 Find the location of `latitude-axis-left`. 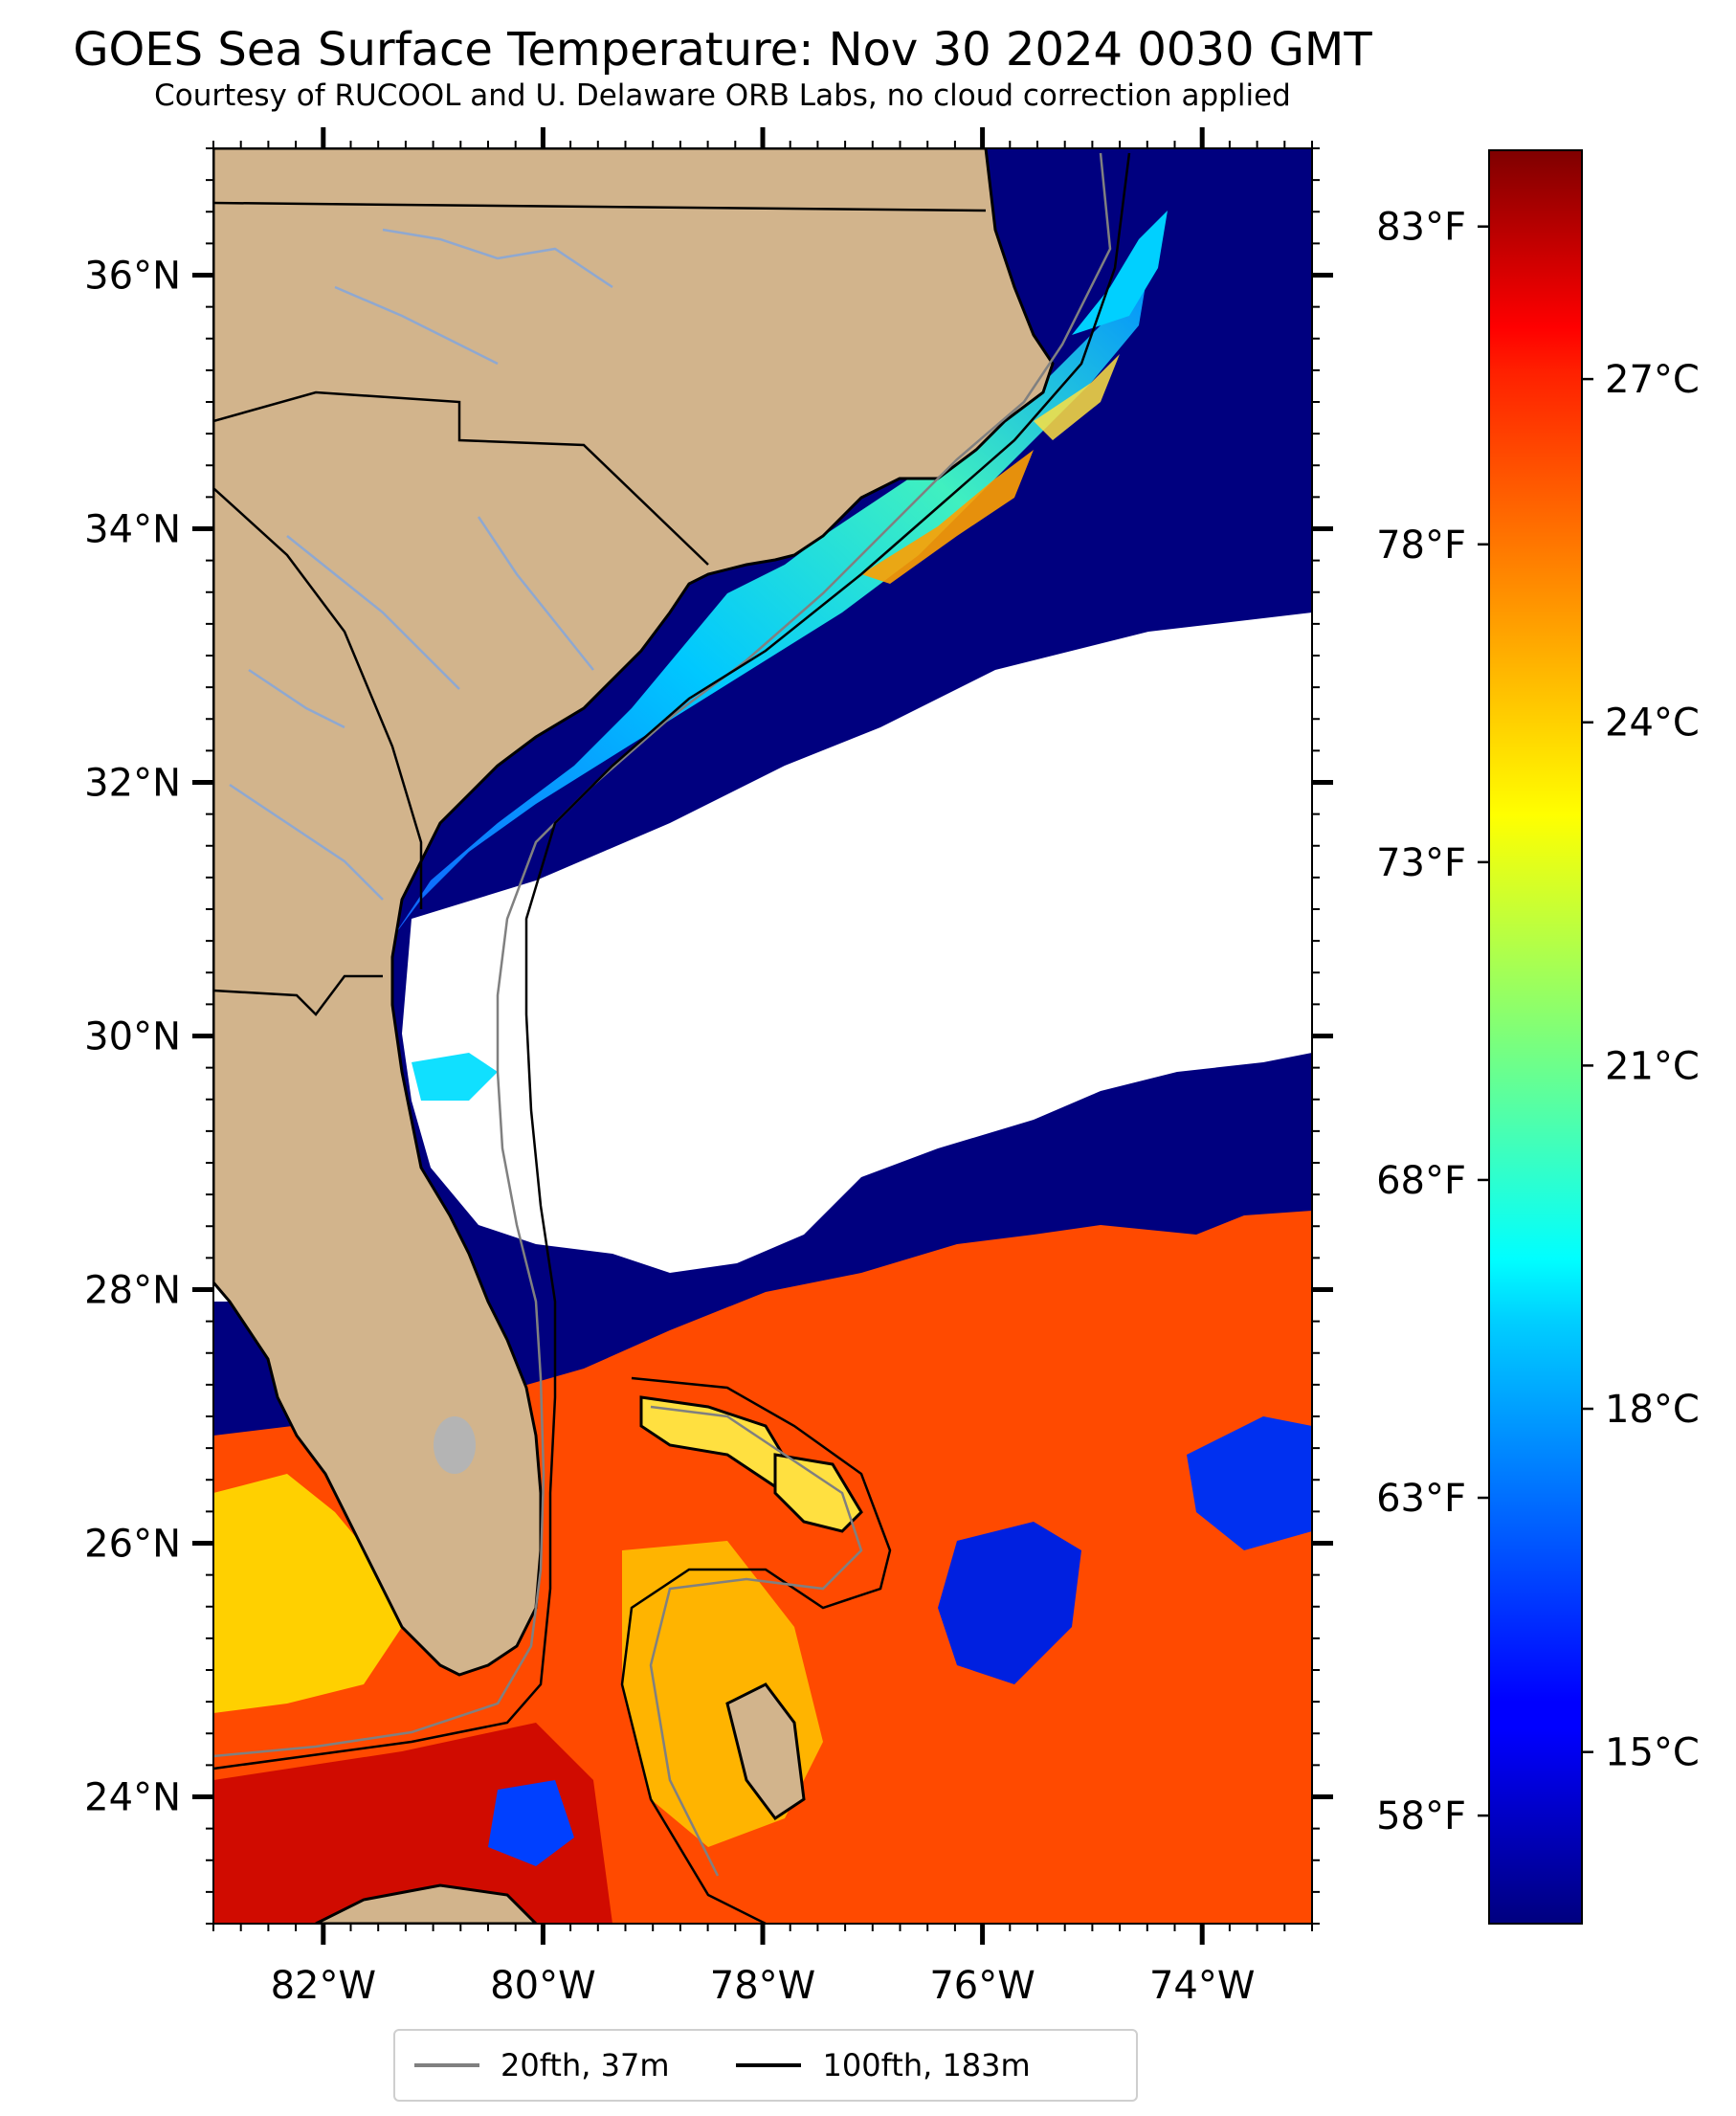

latitude-axis-left is located at coordinates (202, 1036).